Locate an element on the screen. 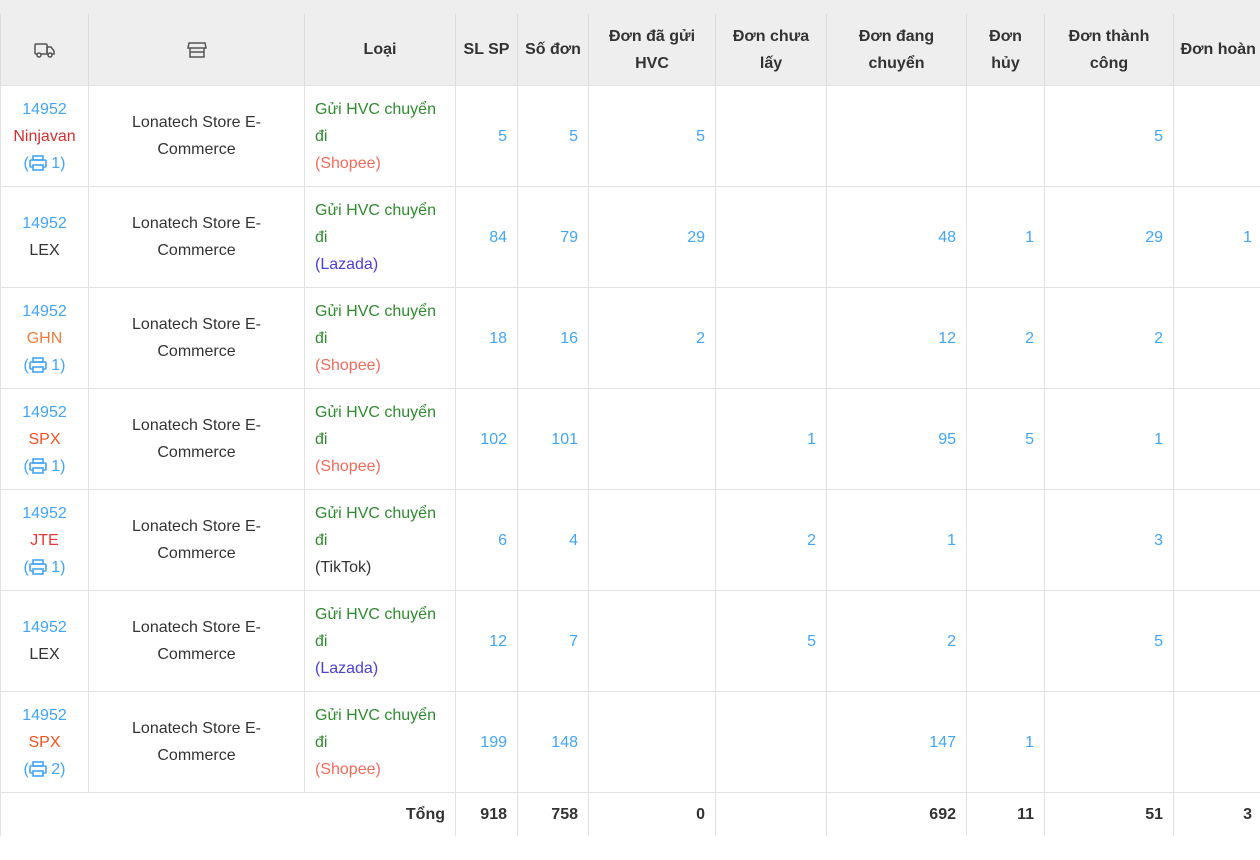 The width and height of the screenshot is (1260, 860). returned-value: 1 is located at coordinates (1247, 237).